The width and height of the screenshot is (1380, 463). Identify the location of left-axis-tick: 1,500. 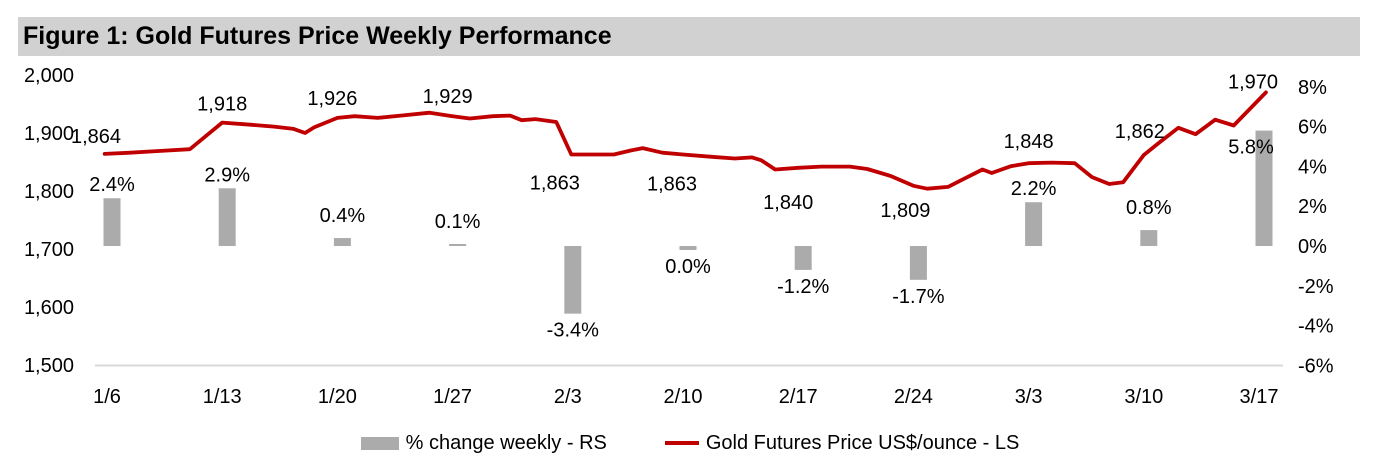
(49, 366).